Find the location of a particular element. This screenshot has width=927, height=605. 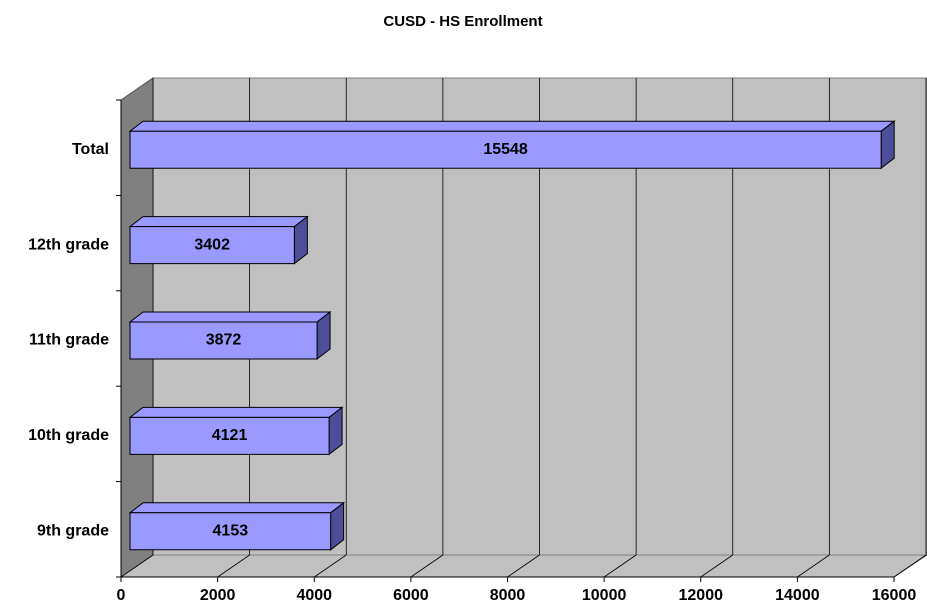

data-label: 15548 is located at coordinates (505, 149).